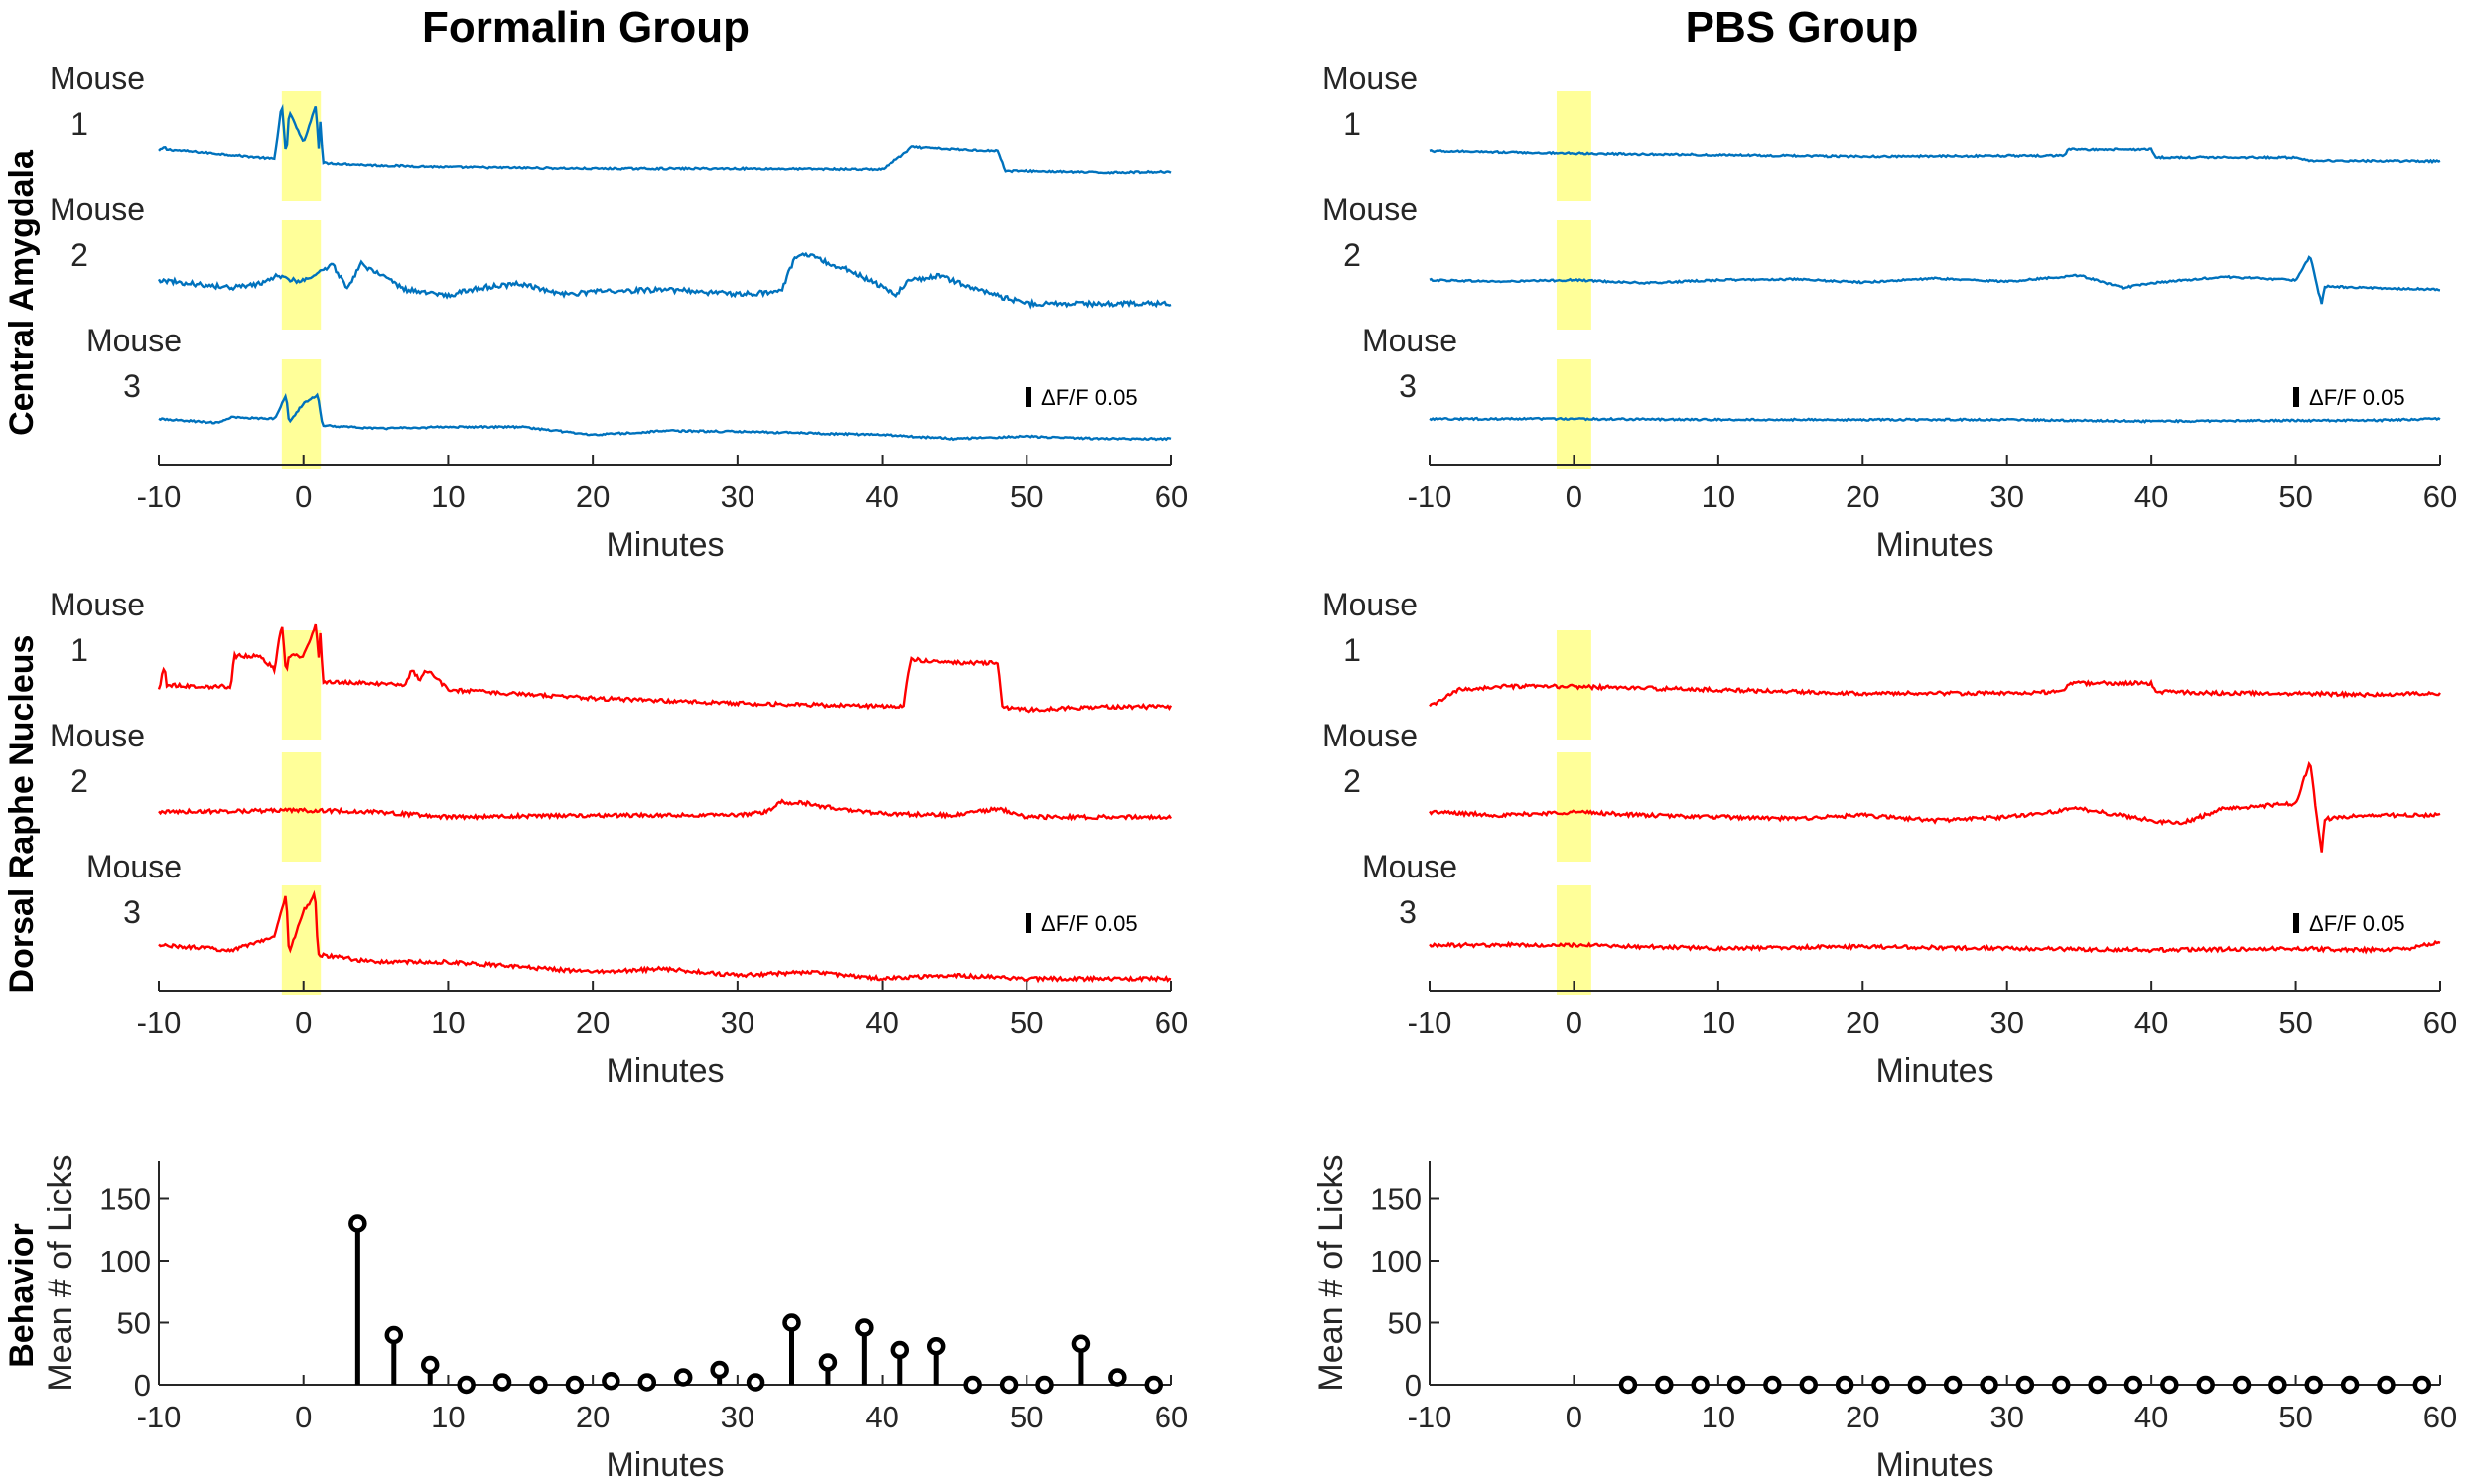 The image size is (2465, 1484). What do you see at coordinates (1026, 496) in the screenshot?
I see `formalin-cea-x-tick-label: 50` at bounding box center [1026, 496].